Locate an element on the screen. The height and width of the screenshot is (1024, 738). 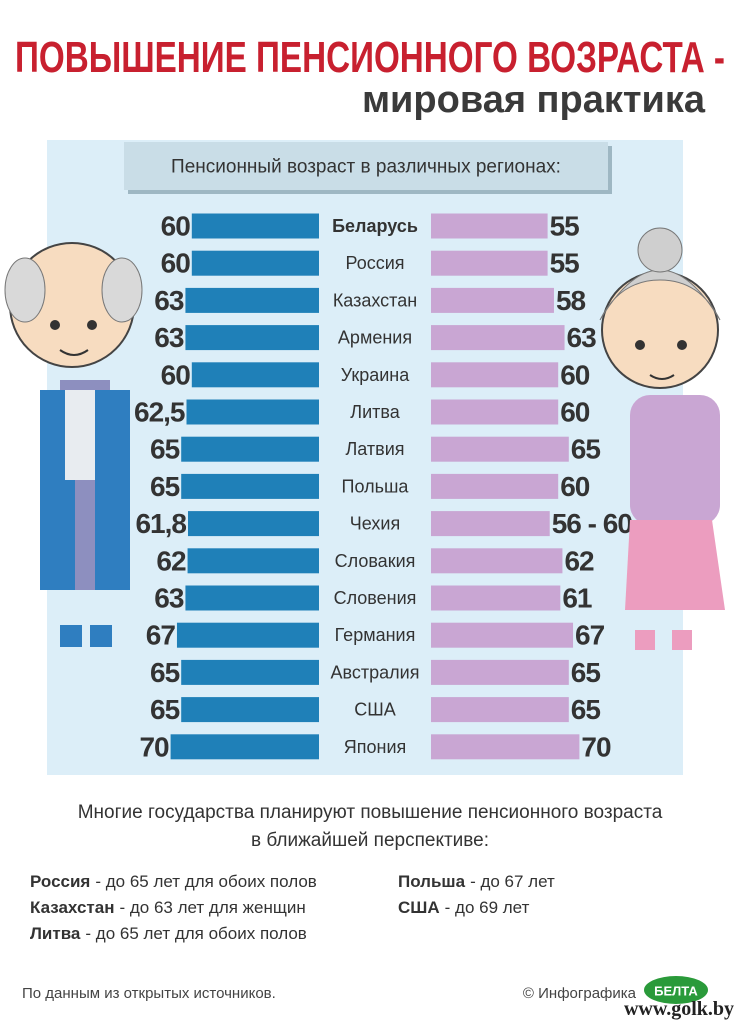
plan-country: Казахстан is located at coordinates (72, 907).